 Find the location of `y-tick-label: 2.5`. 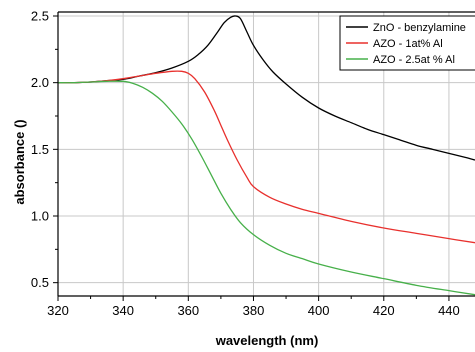

y-tick-label: 2.5 is located at coordinates (40, 16).